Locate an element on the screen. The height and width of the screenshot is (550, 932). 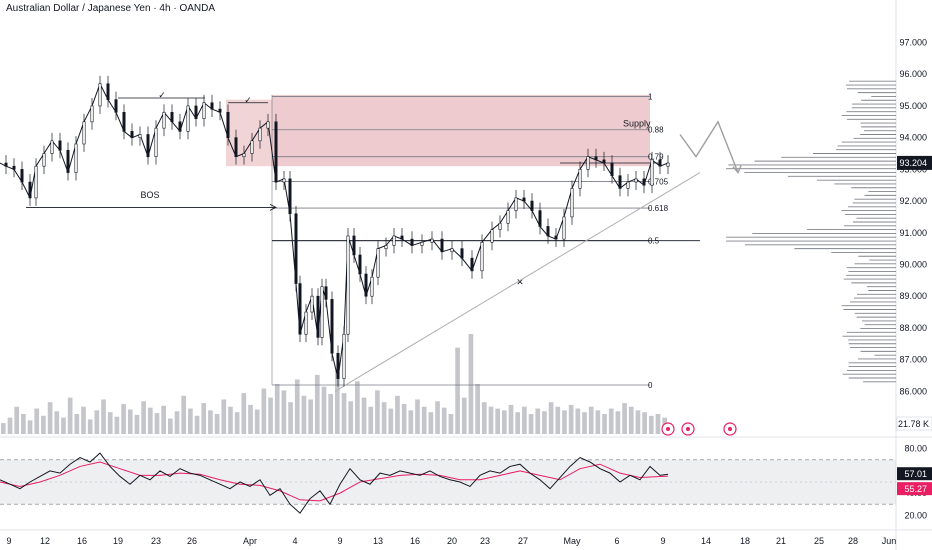
earnings-icon is located at coordinates (730, 429).